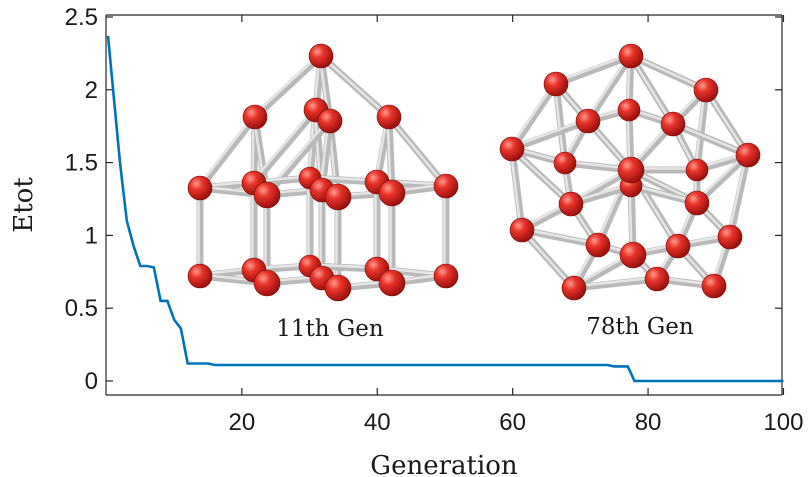 This screenshot has width=809, height=477. I want to click on y-tick-label: 1, so click(91, 235).